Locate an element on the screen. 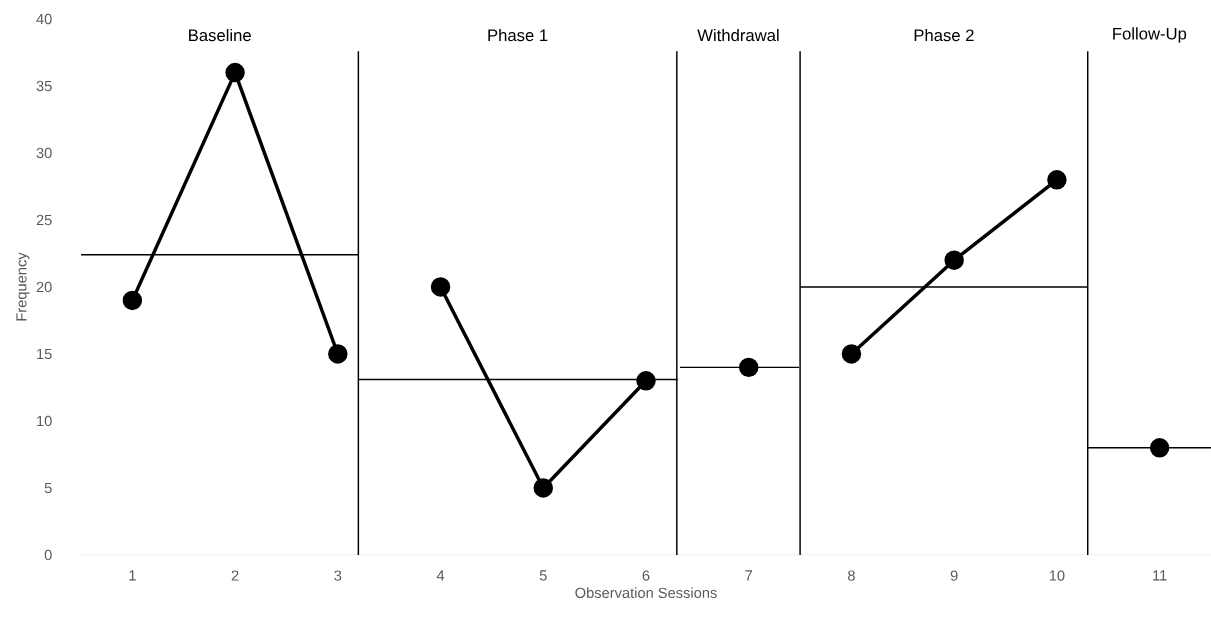 The height and width of the screenshot is (621, 1211). y-tick-label: 10 is located at coordinates (44, 421).